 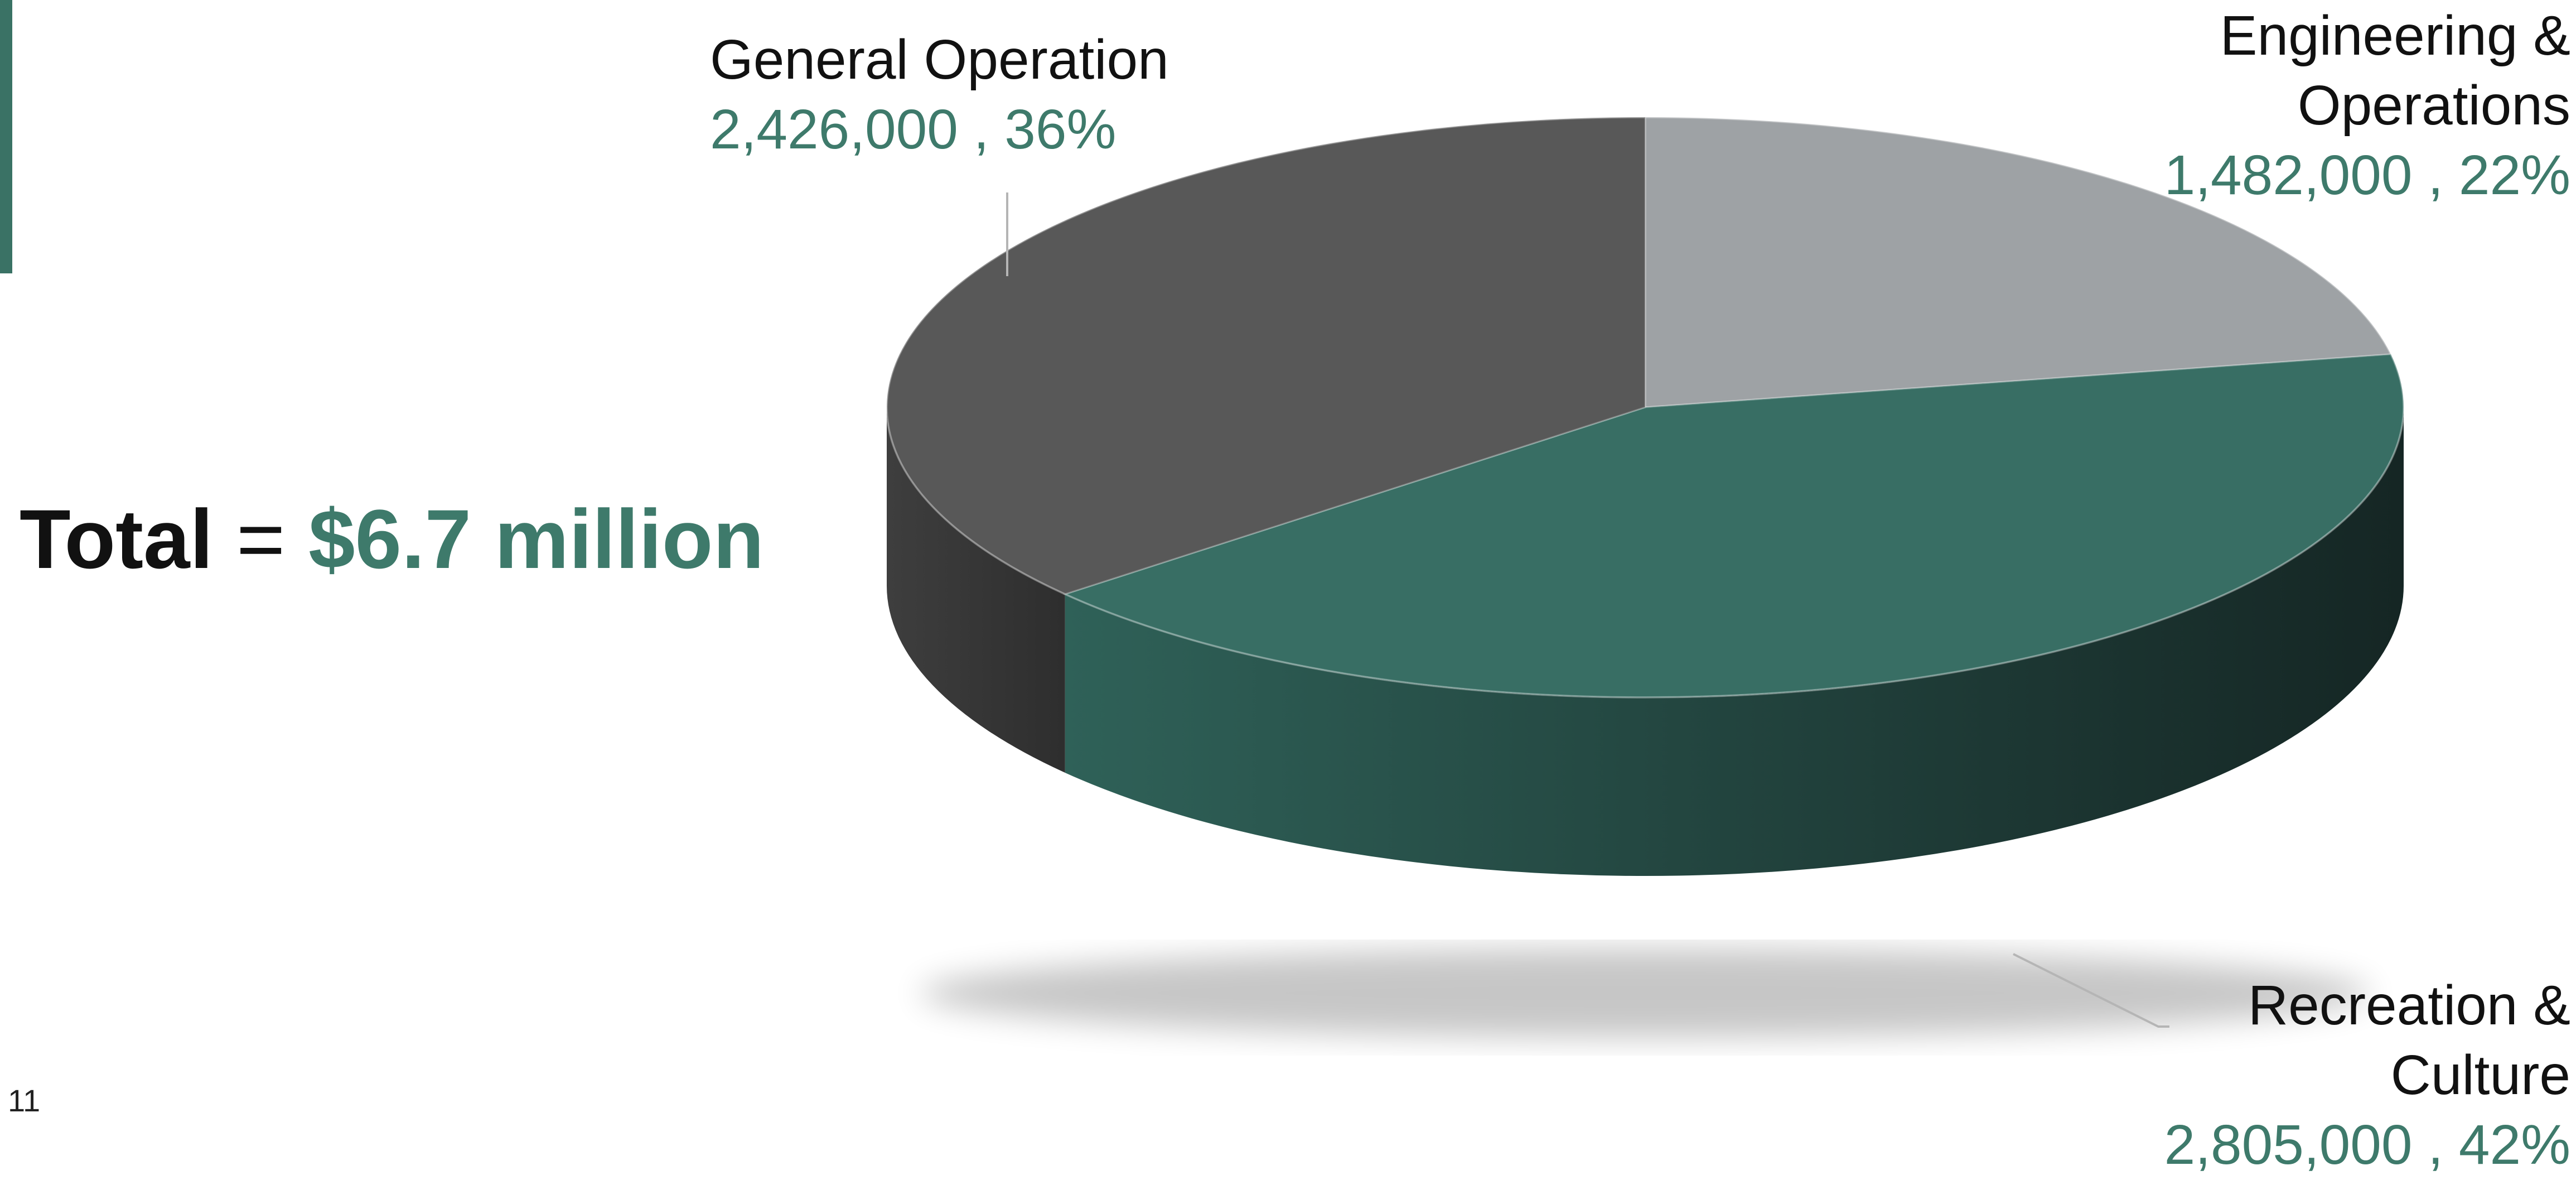 I want to click on accent-bar, so click(x=6, y=137).